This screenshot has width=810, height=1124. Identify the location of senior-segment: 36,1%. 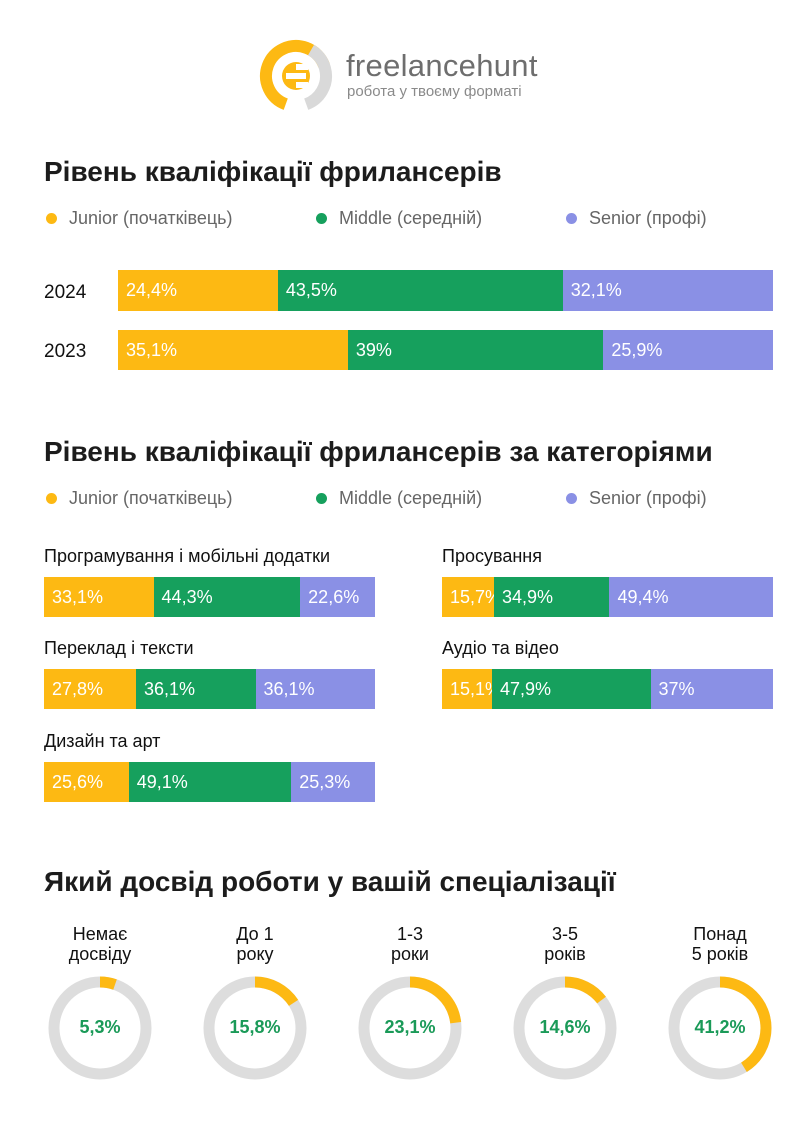
(315, 689).